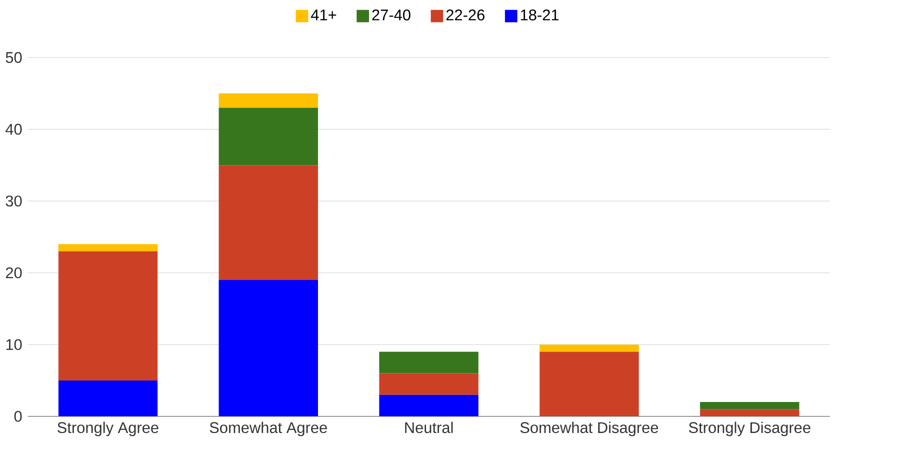  I want to click on y-tick-label: 10, so click(14, 344).